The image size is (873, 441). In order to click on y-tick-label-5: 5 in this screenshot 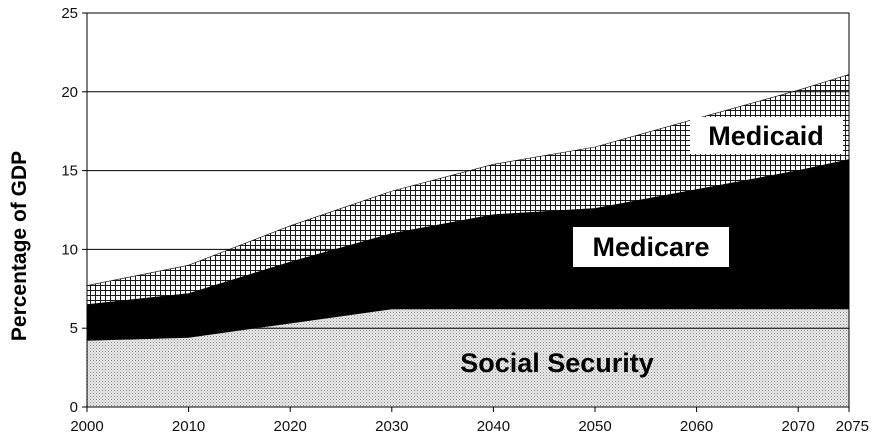, I will do `click(74, 328)`.